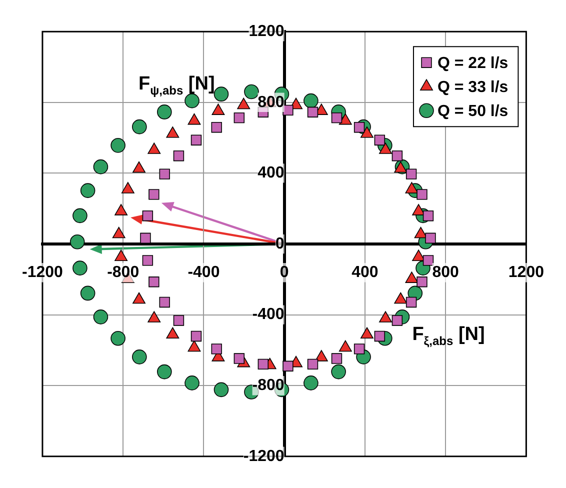 The width and height of the screenshot is (566, 488). What do you see at coordinates (271, 173) in the screenshot?
I see `y-tick-label: 400` at bounding box center [271, 173].